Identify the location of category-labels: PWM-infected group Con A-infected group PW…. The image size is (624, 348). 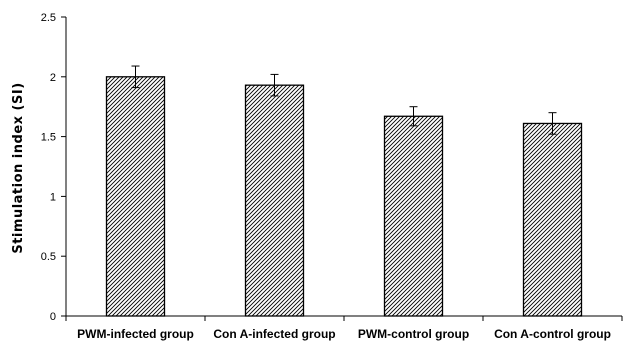
(344, 334).